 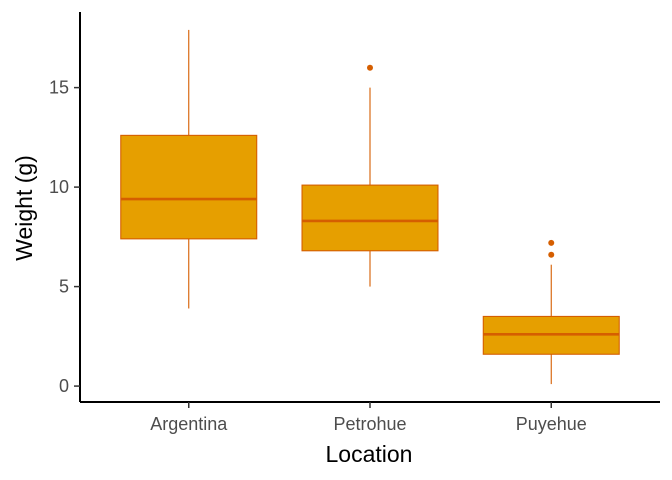 What do you see at coordinates (65, 207) in the screenshot?
I see `y-axis: 0 5 10 15` at bounding box center [65, 207].